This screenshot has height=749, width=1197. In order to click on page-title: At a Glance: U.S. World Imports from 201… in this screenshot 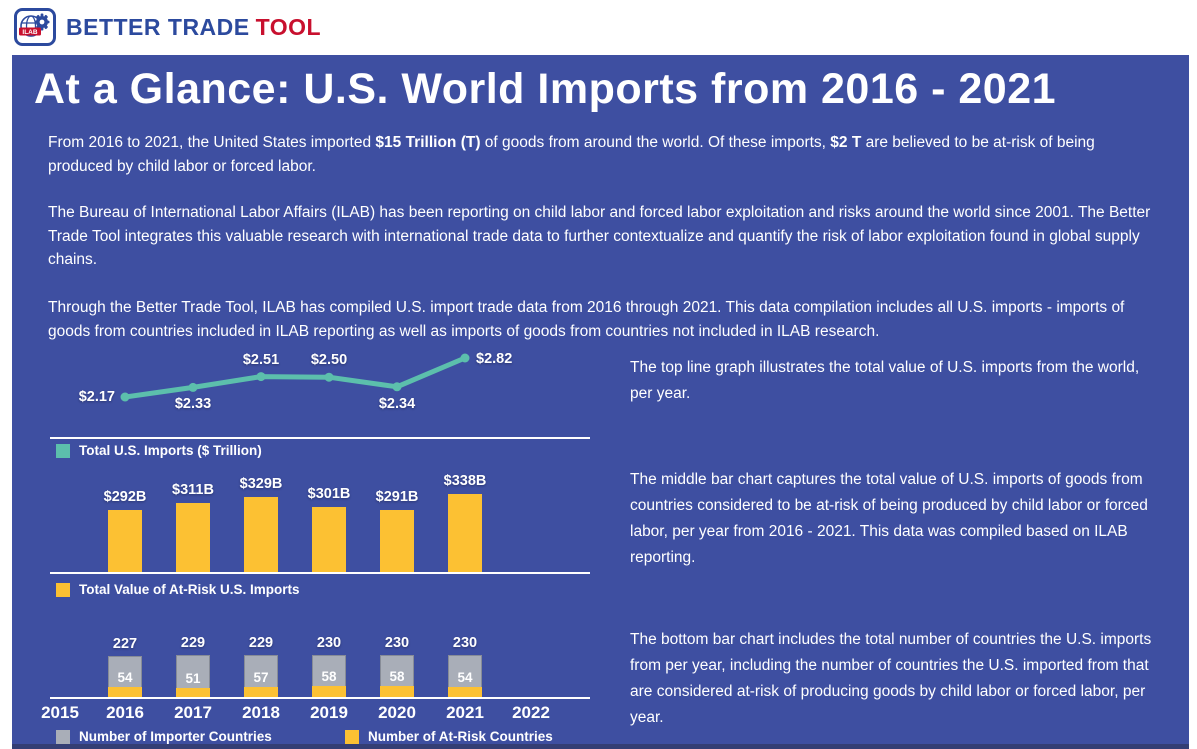, I will do `click(545, 89)`.